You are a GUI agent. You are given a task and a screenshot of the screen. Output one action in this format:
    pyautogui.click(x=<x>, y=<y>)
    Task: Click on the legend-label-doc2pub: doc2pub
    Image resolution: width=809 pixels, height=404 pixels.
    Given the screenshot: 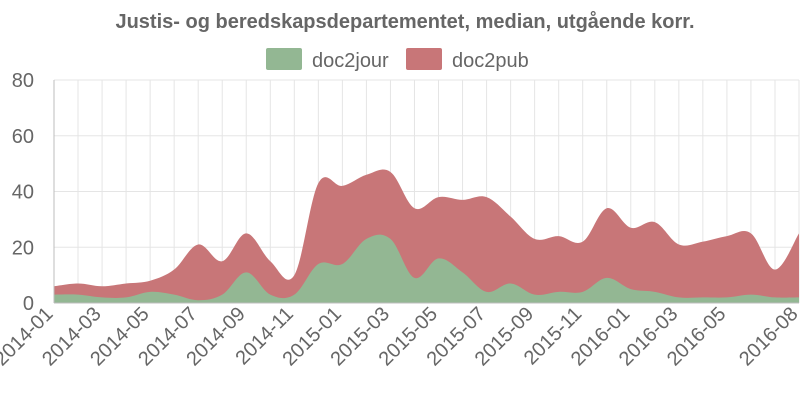 What is the action you would take?
    pyautogui.click(x=490, y=61)
    